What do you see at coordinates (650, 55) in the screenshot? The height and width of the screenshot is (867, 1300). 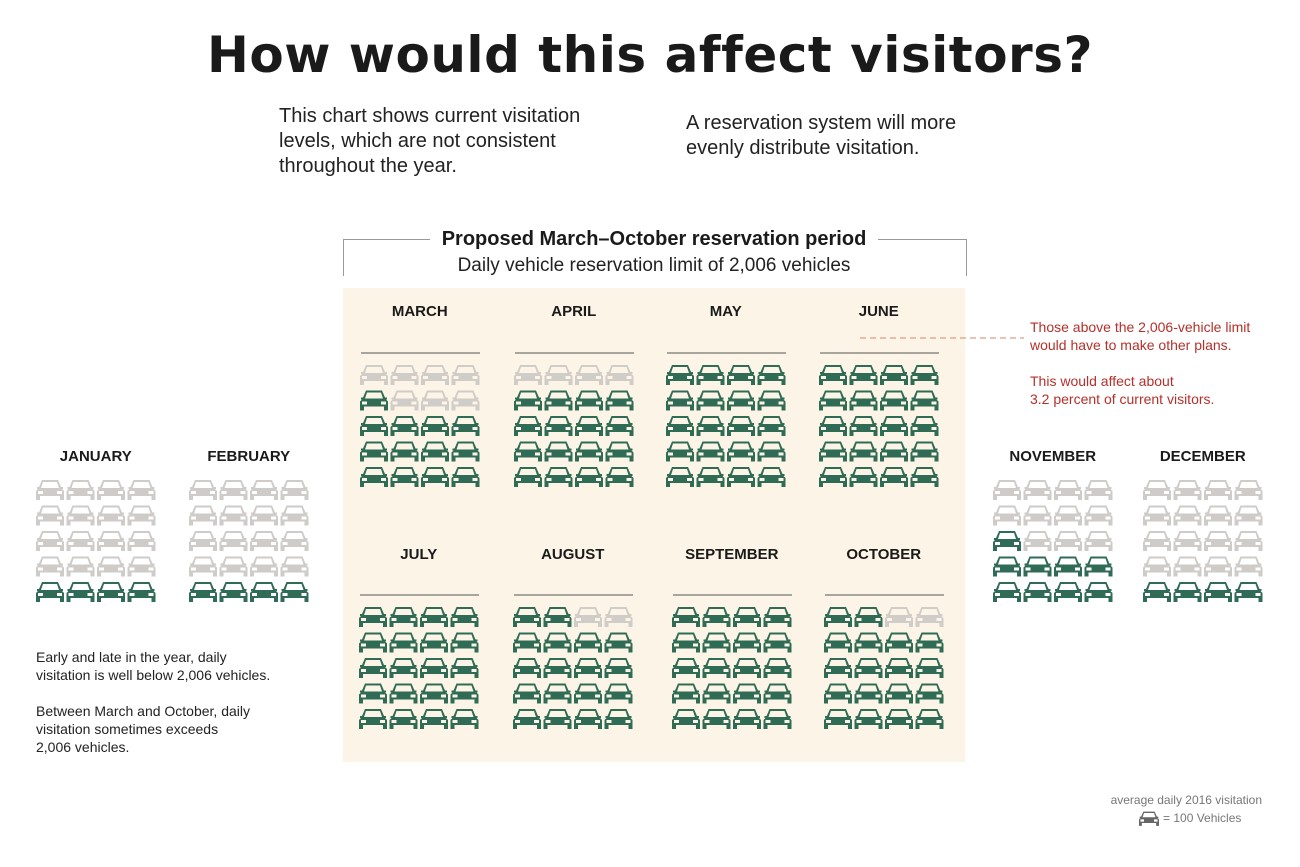 I see `page-title: How would this affect visitors?` at bounding box center [650, 55].